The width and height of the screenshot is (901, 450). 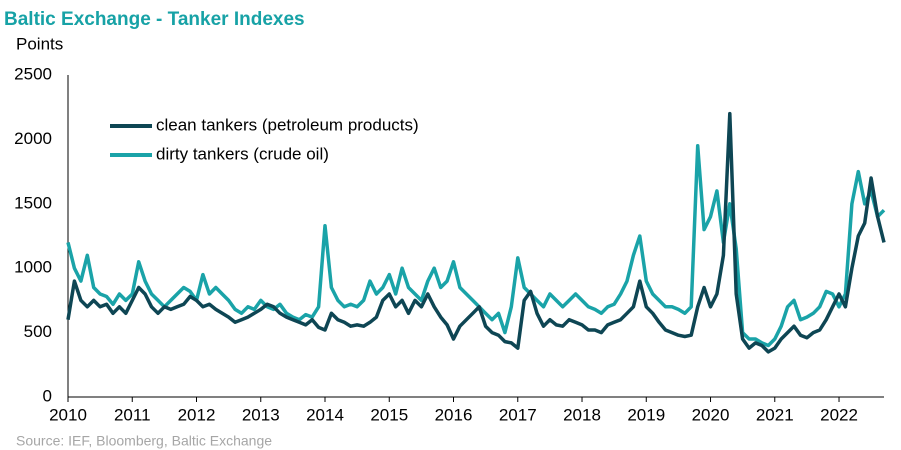 What do you see at coordinates (33, 267) in the screenshot?
I see `y-tick-label: 1000` at bounding box center [33, 267].